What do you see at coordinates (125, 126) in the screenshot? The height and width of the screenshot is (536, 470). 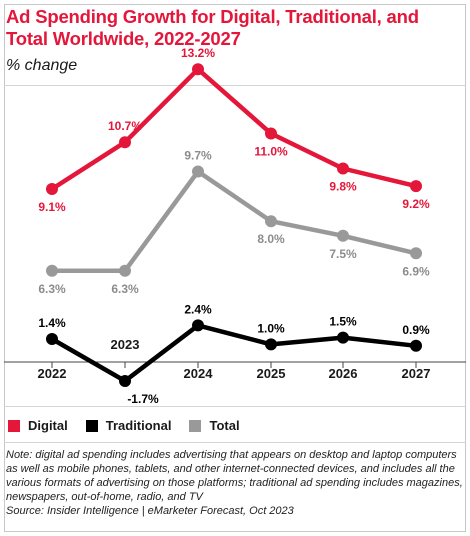 I see `digital-data-label: 10.7%` at bounding box center [125, 126].